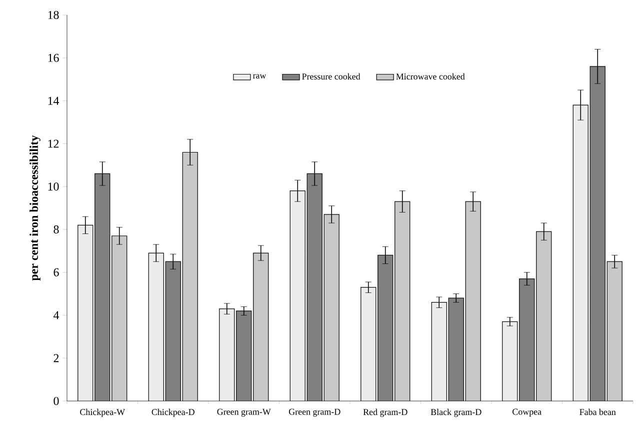 The image size is (636, 431). Describe the element at coordinates (56, 401) in the screenshot. I see `y-tick-label: 0` at that location.